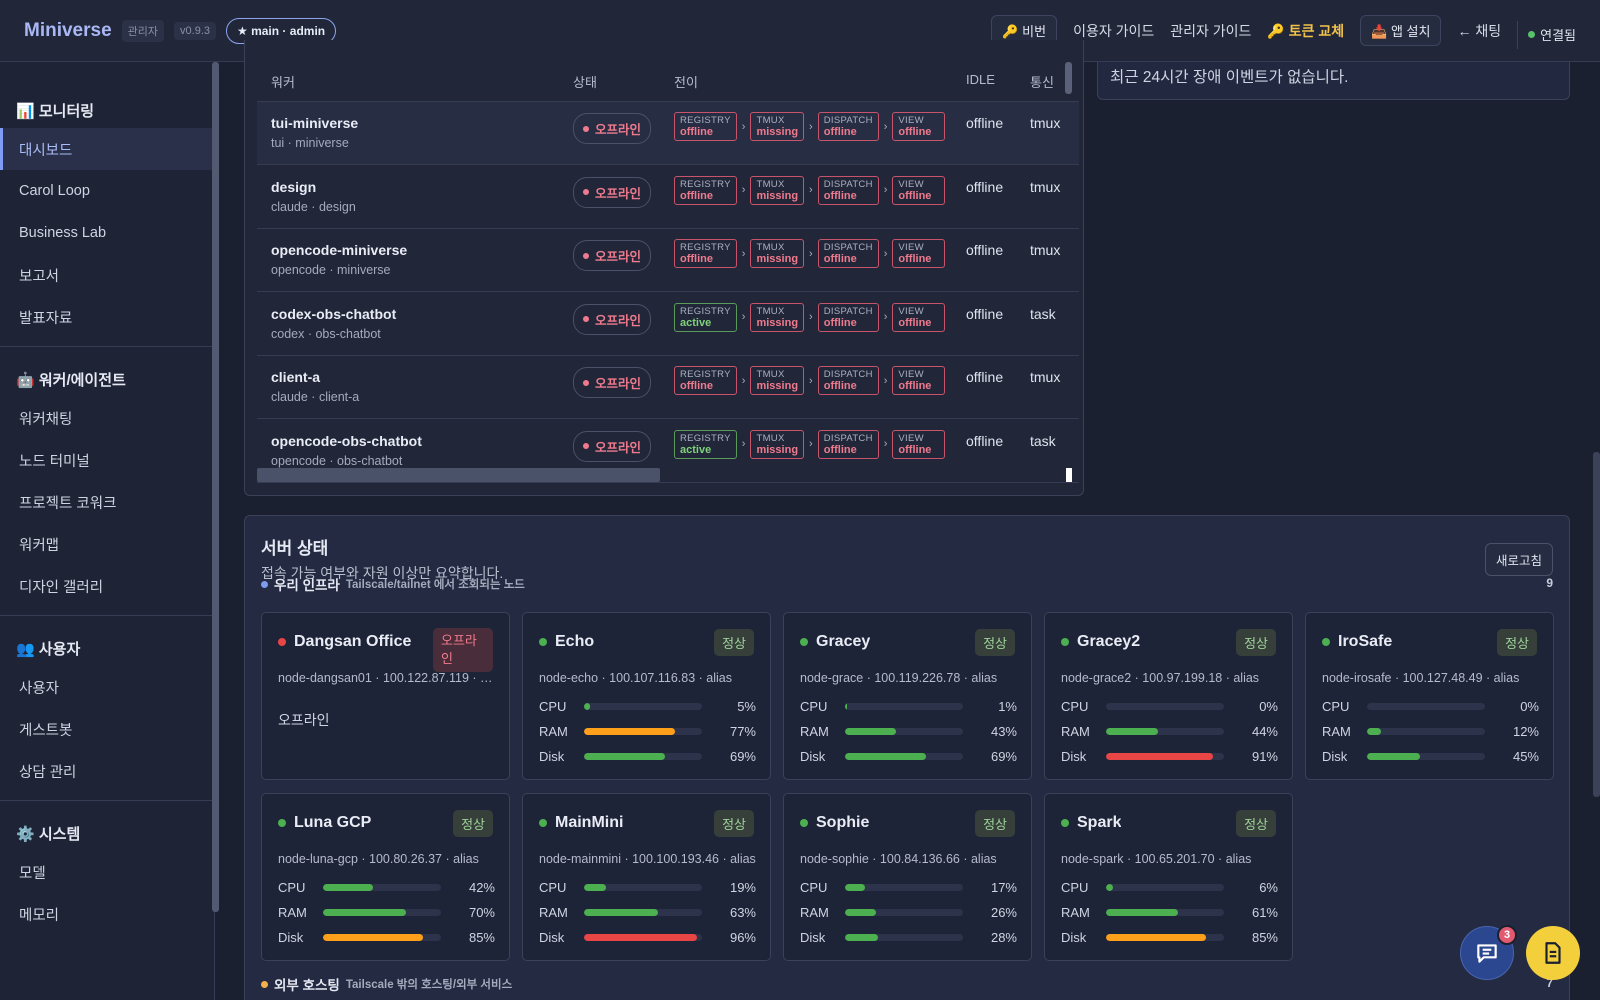 The image size is (1600, 1000). What do you see at coordinates (54, 461) in the screenshot?
I see `sidebar-item: 노드 터미널` at bounding box center [54, 461].